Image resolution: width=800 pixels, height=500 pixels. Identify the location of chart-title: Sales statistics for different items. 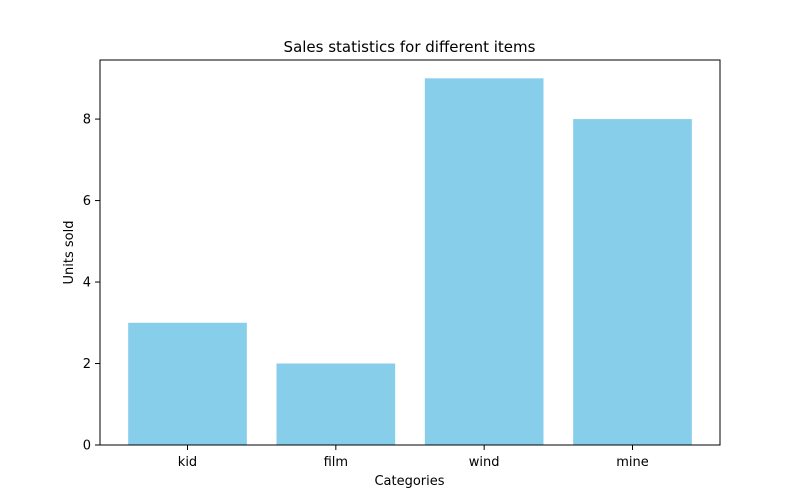
(410, 47).